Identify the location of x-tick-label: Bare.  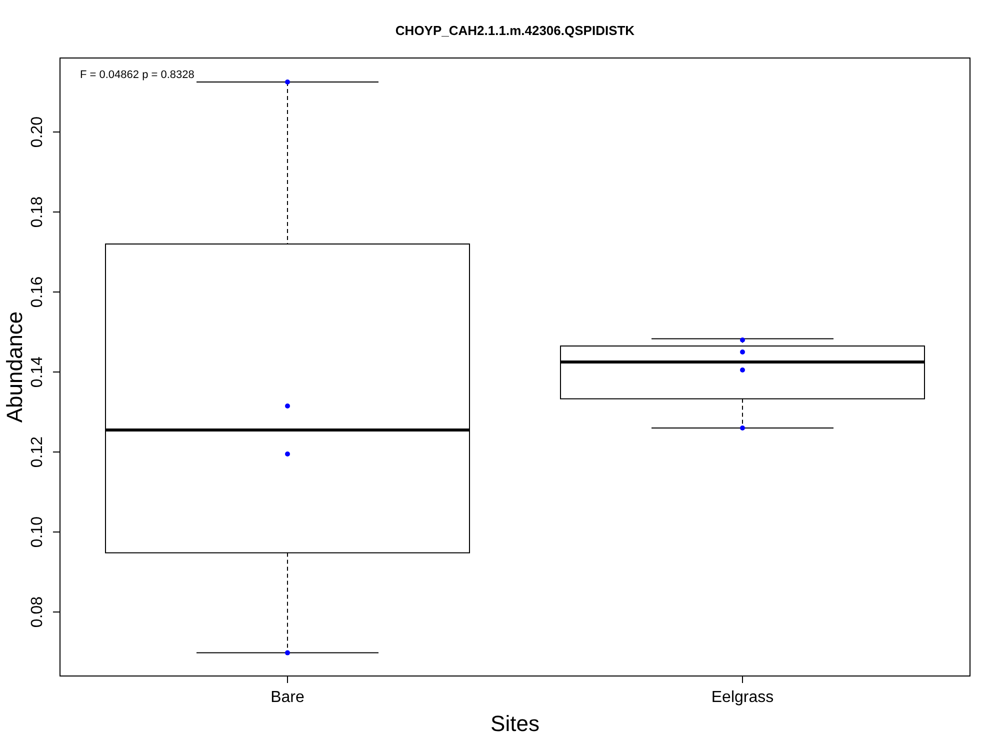
(287, 697).